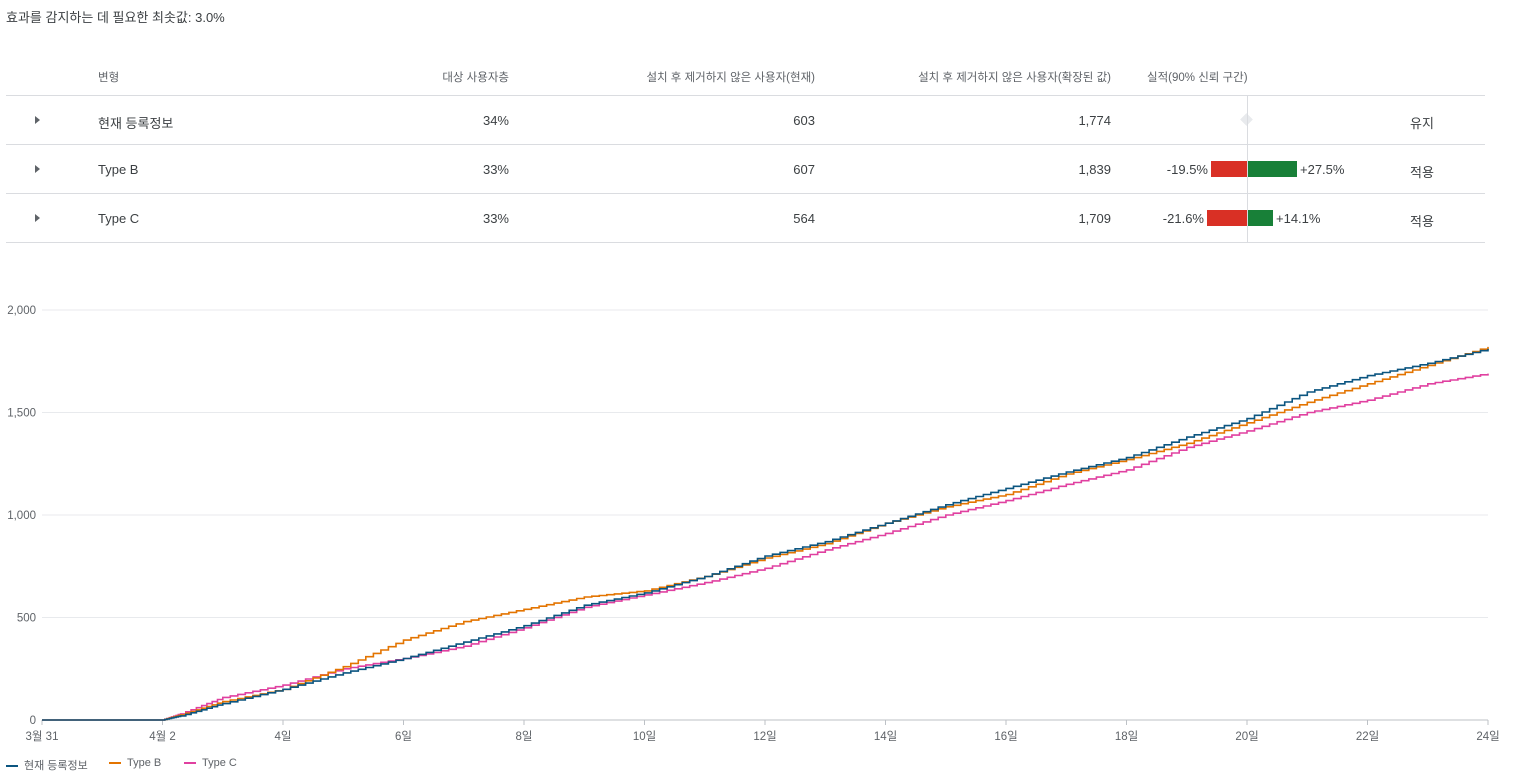 The image size is (1528, 773). What do you see at coordinates (1183, 218) in the screenshot?
I see `ci-low-text: -21.6%` at bounding box center [1183, 218].